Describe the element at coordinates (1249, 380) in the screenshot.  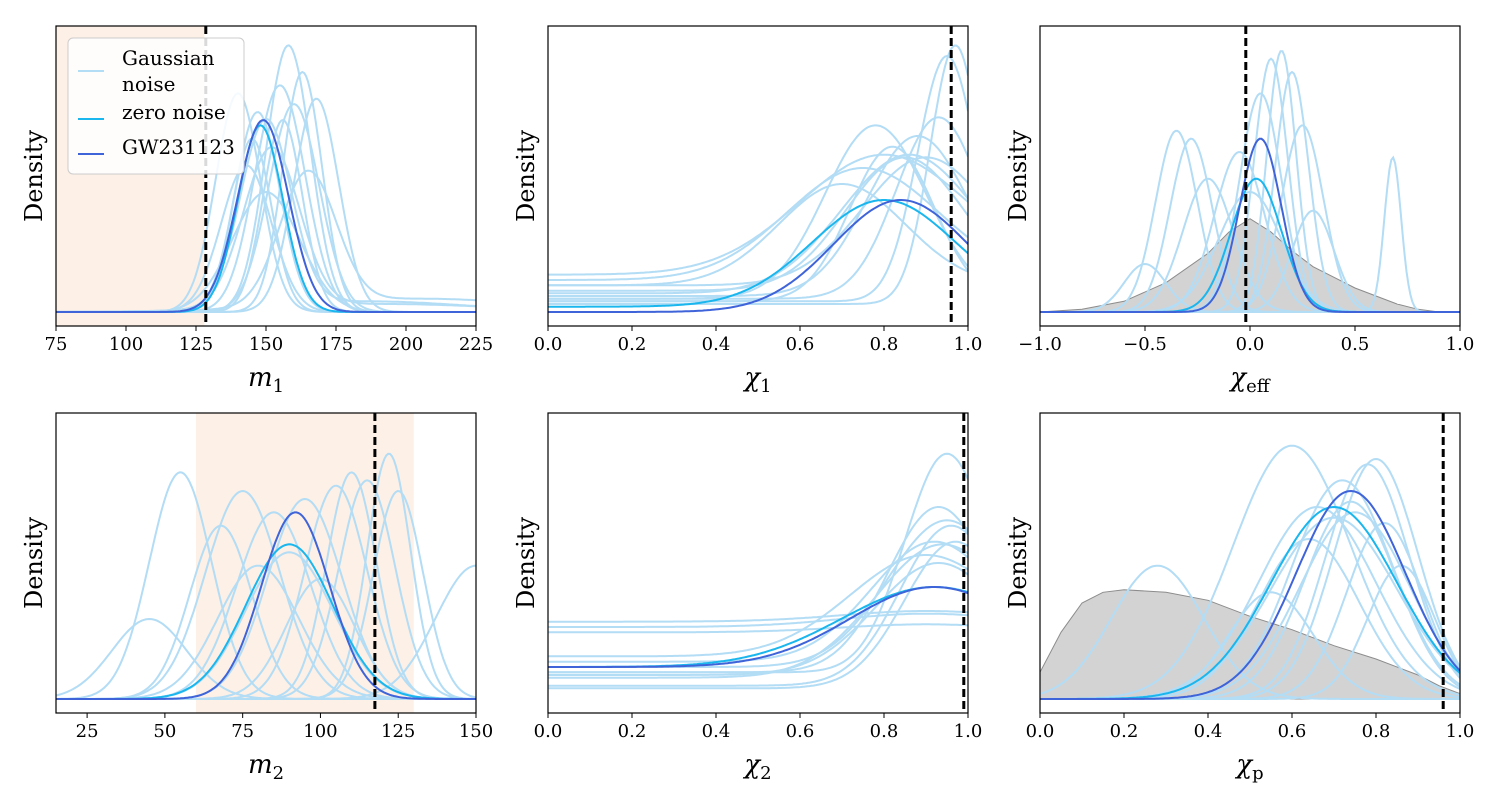
I see `x-axis-label: χeff` at that location.